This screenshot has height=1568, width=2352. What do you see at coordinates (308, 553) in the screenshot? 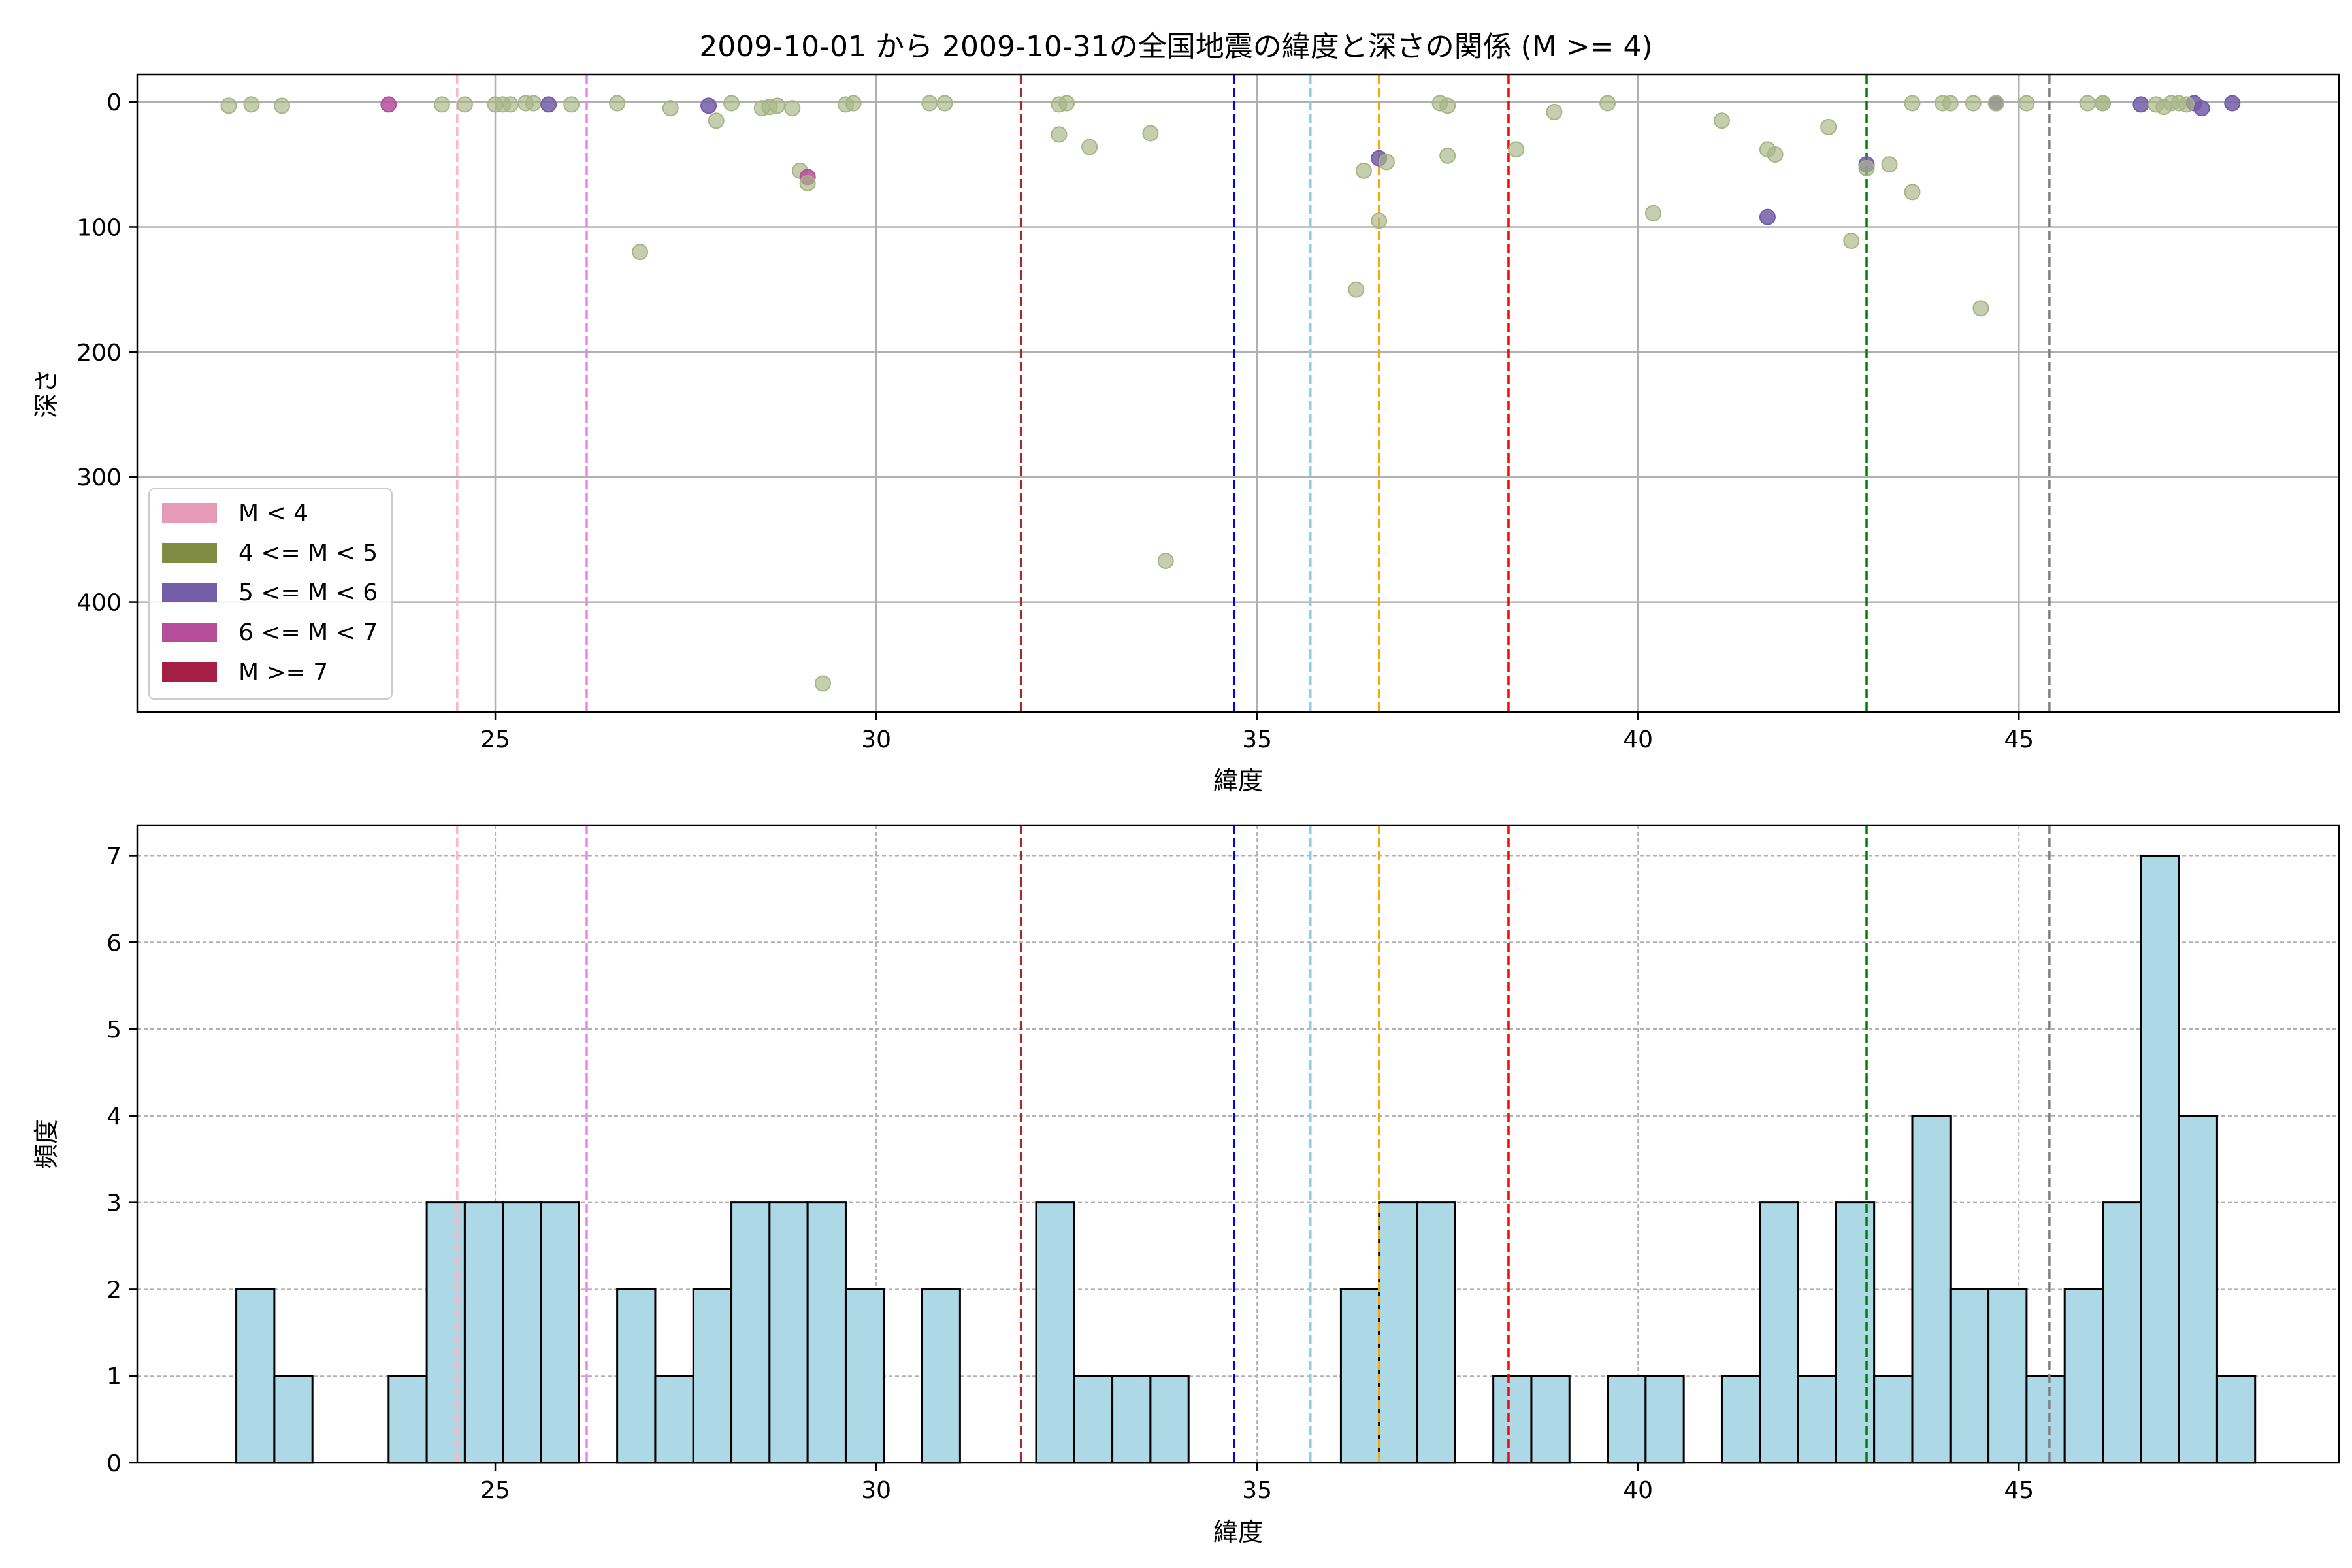
I see `legend-label: 4 <= M < 5` at bounding box center [308, 553].